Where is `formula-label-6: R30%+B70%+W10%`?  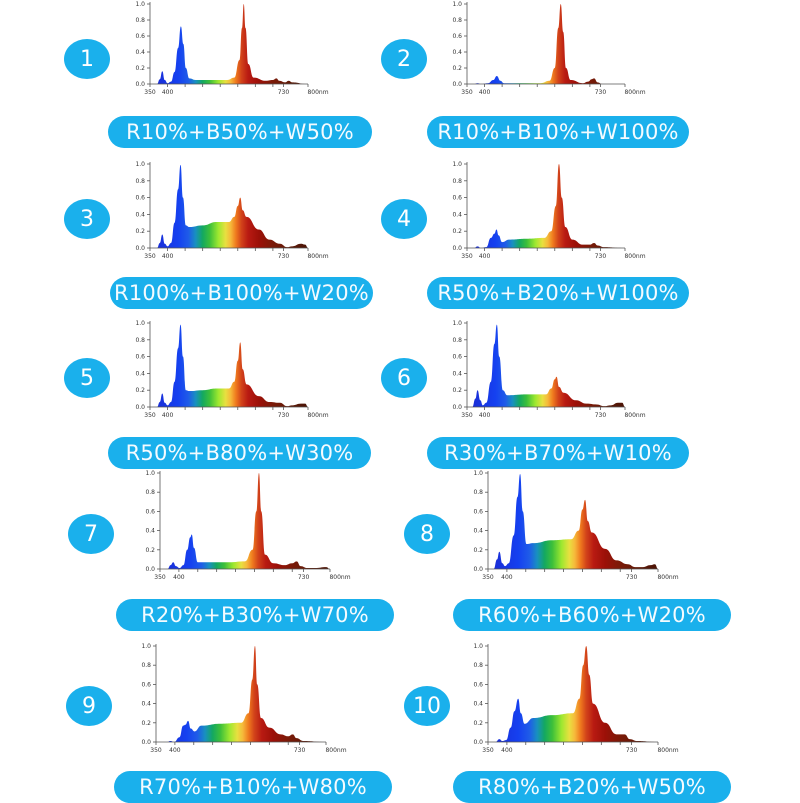
formula-label-6: R30%+B70%+W10% is located at coordinates (558, 453).